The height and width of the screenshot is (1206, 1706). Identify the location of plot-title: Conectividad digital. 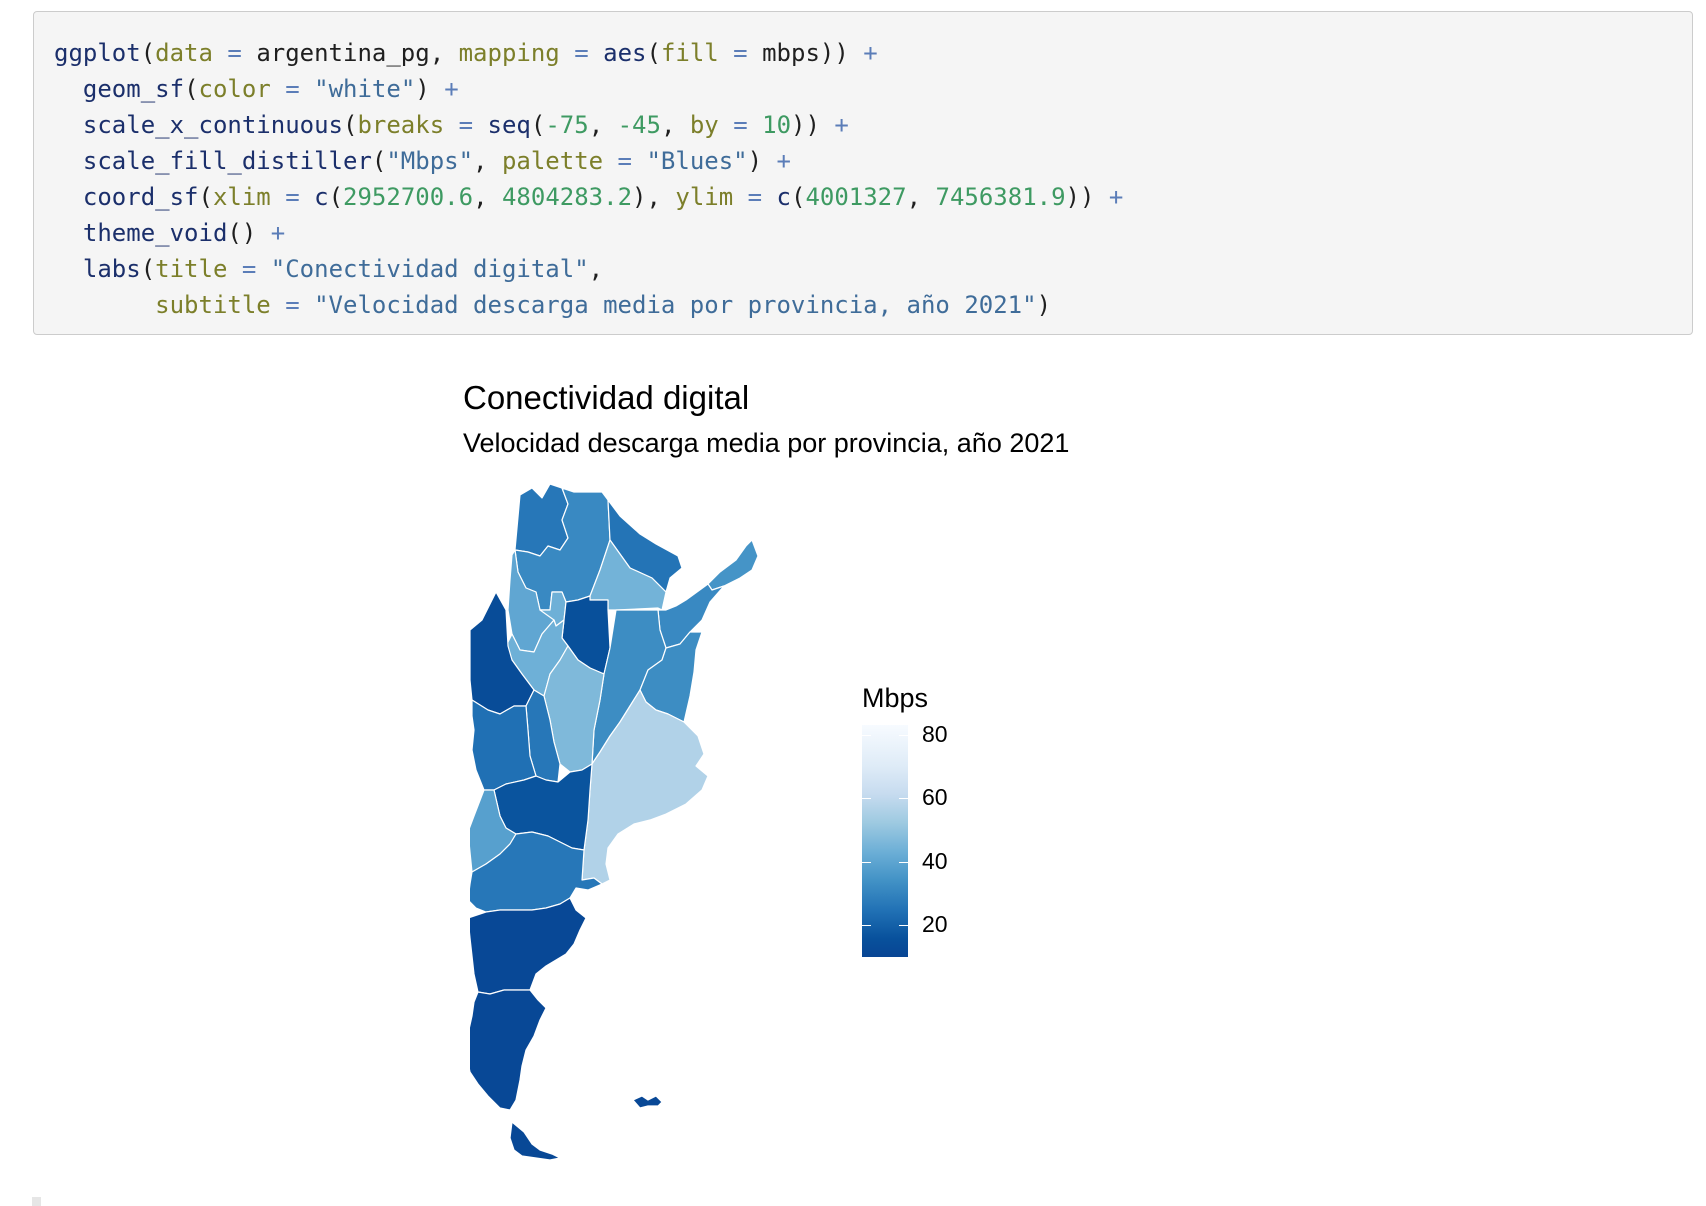
(606, 397).